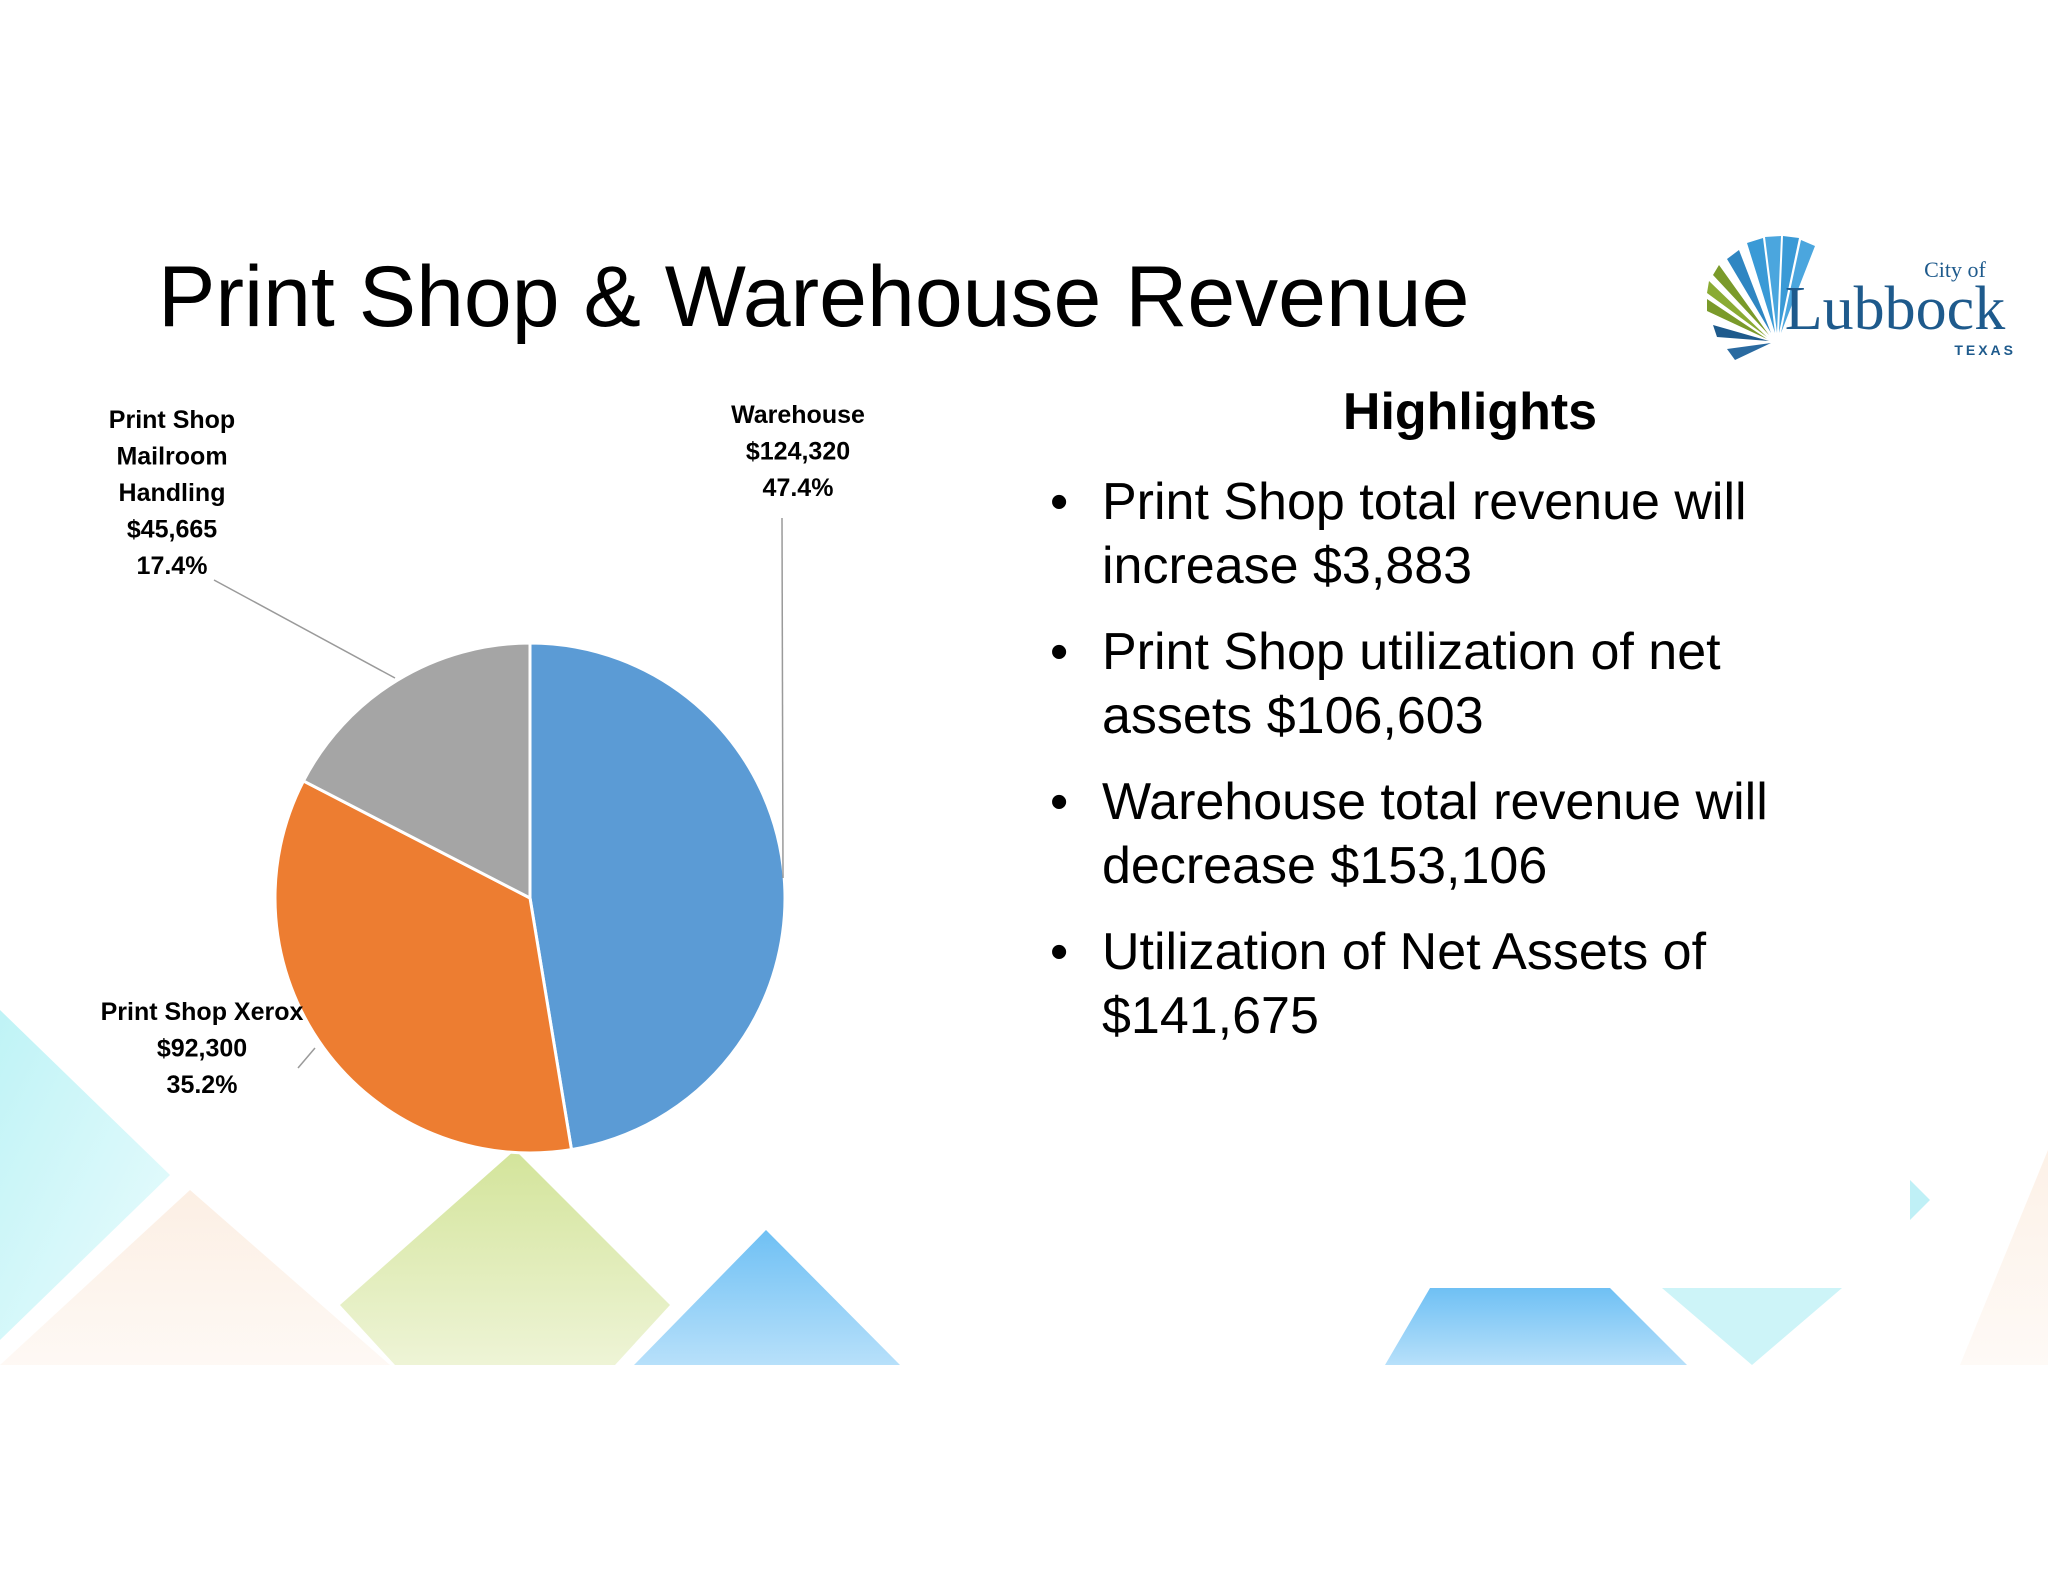  Describe the element at coordinates (1435, 802) in the screenshot. I see `highlight-line: Warehouse total revenue will` at that location.